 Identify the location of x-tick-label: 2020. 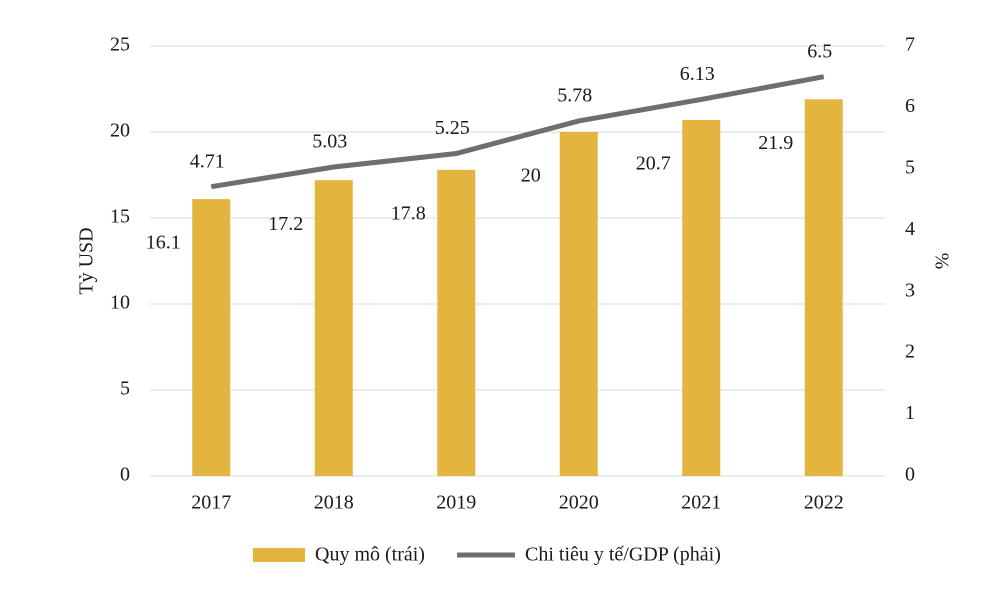
(579, 503).